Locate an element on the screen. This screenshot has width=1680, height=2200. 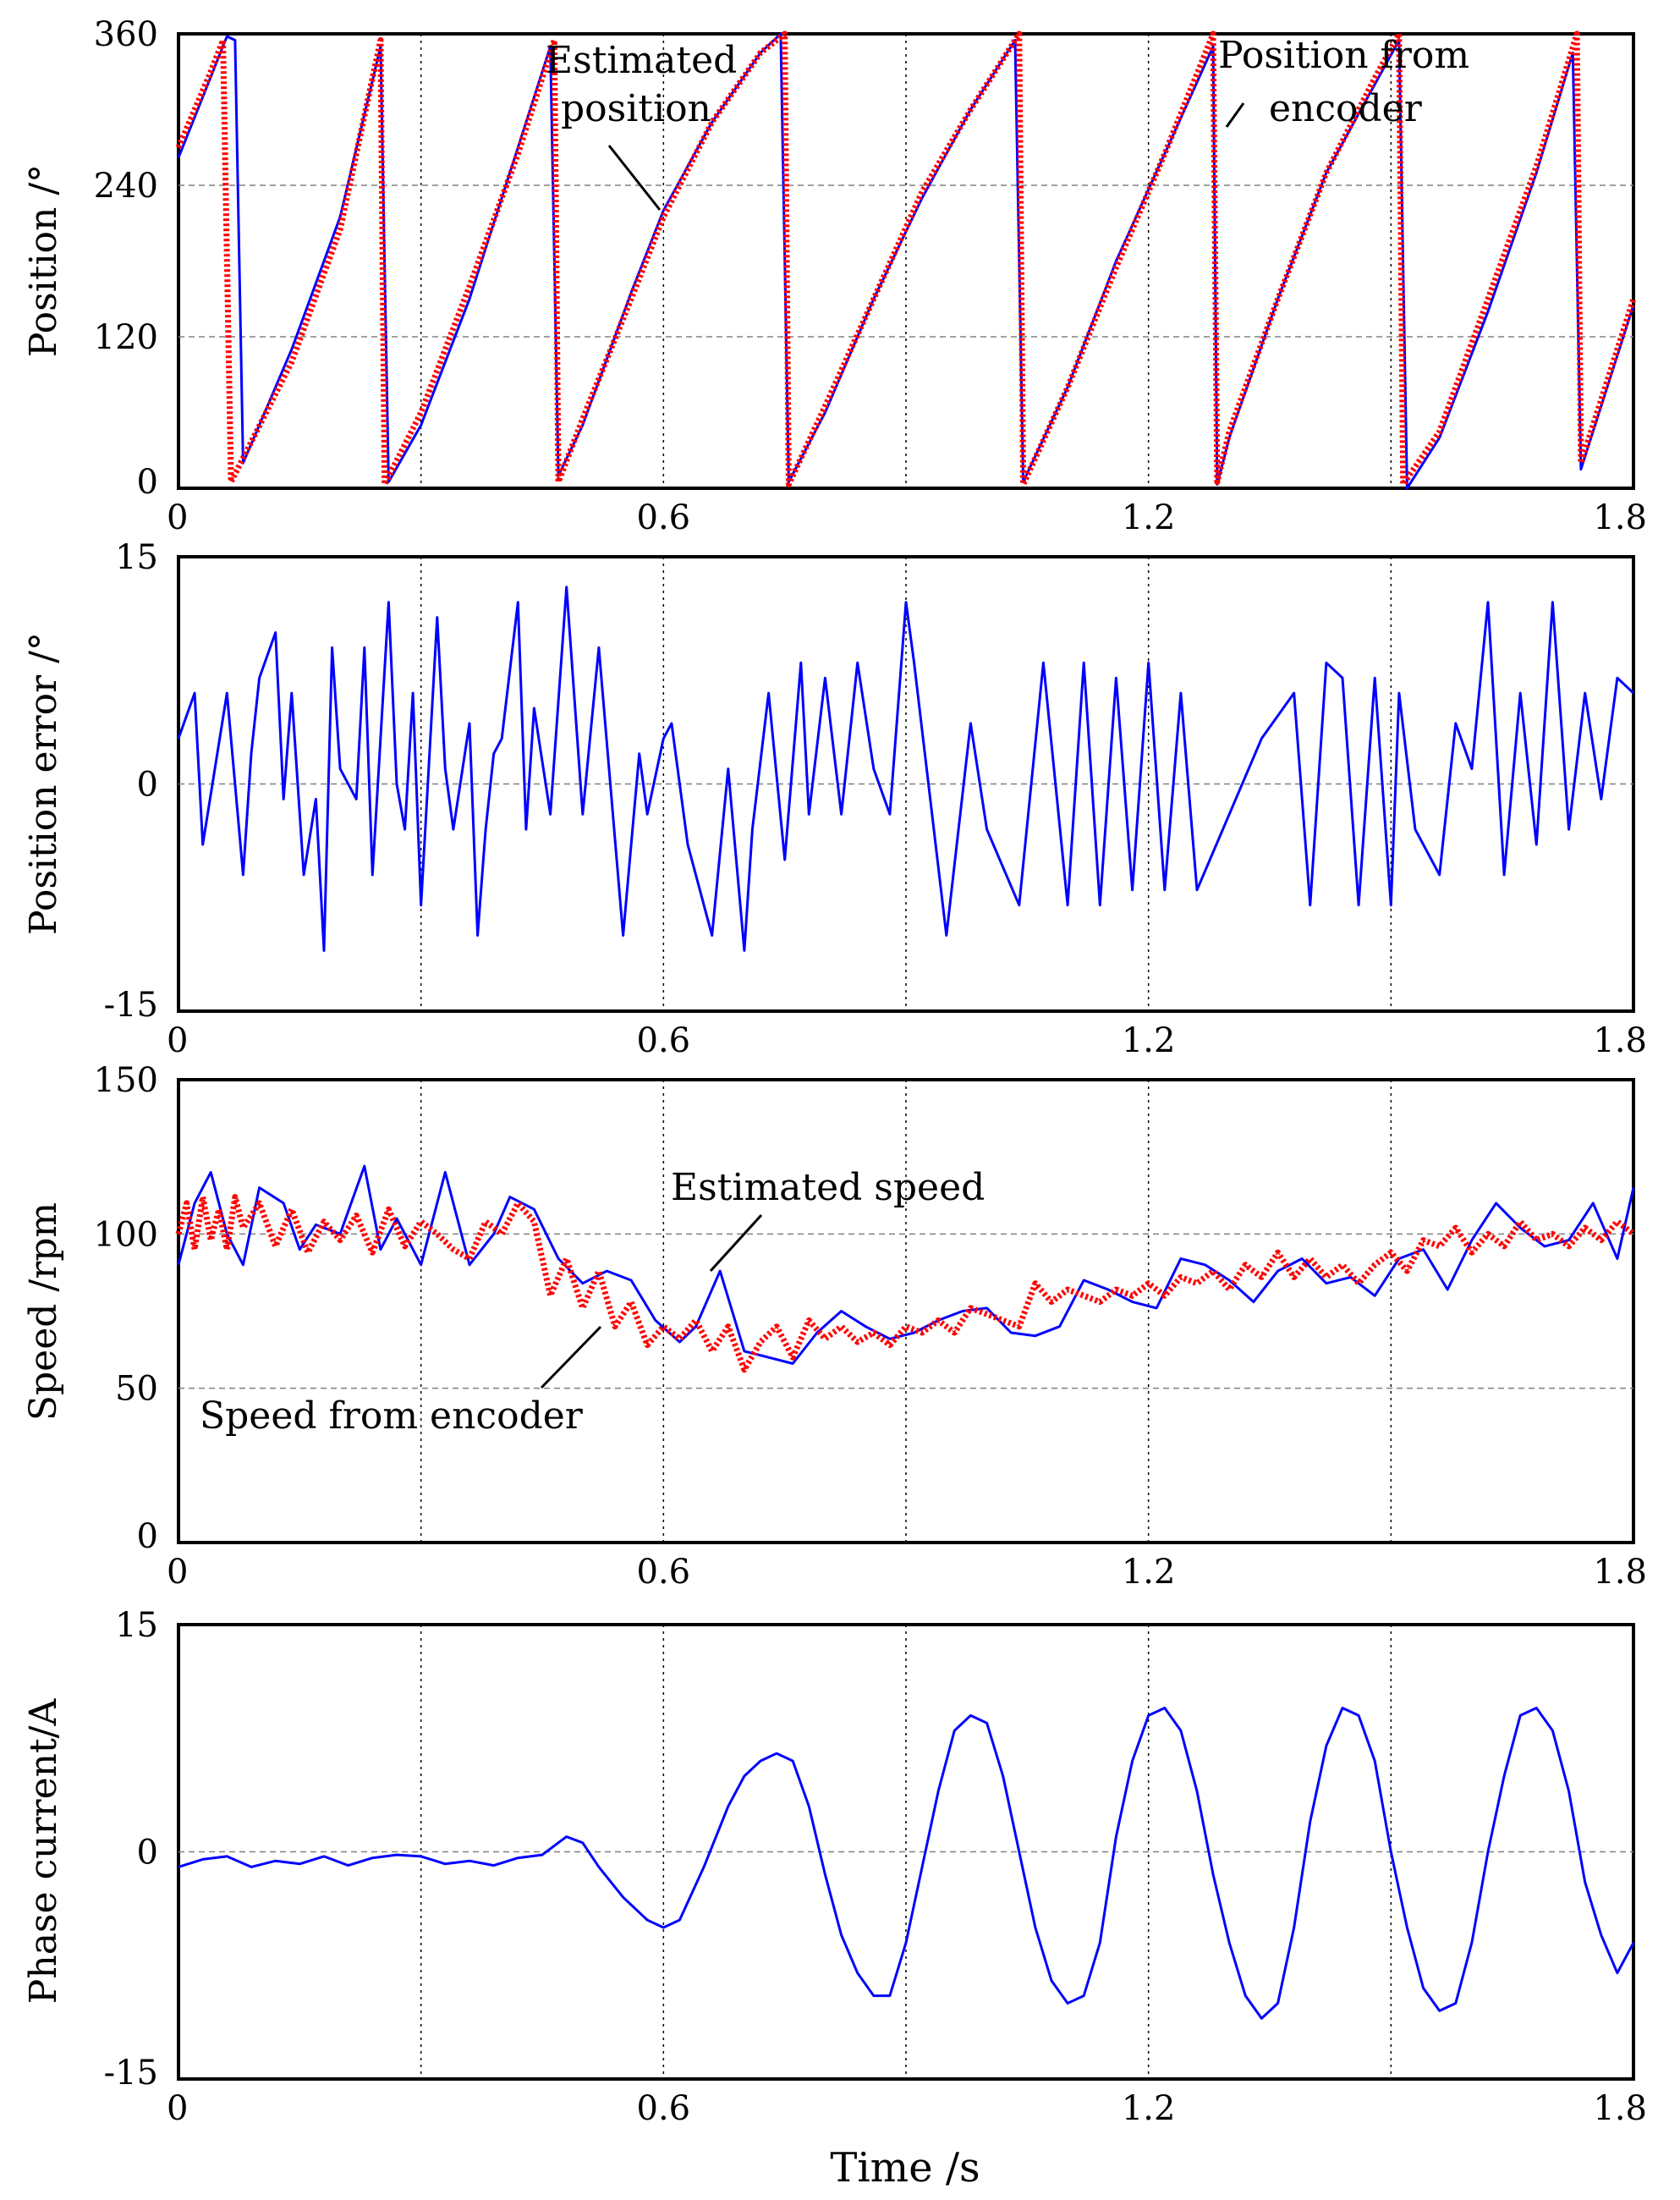
annotation-encoder-position-line2: encoder is located at coordinates (1346, 109).